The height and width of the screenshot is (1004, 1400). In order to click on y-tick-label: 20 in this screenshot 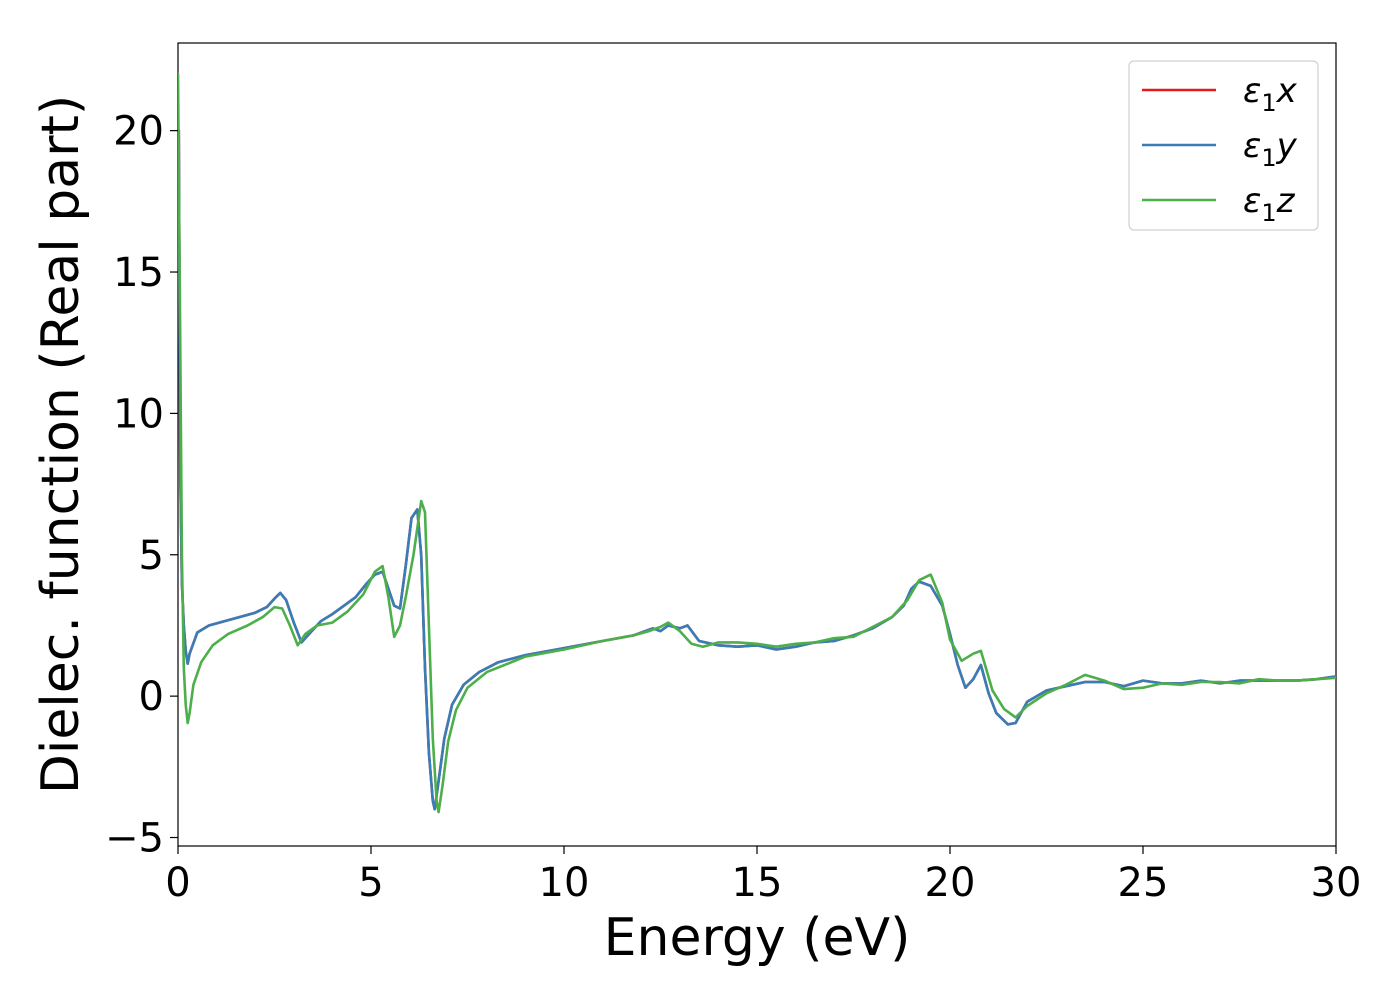, I will do `click(138, 132)`.